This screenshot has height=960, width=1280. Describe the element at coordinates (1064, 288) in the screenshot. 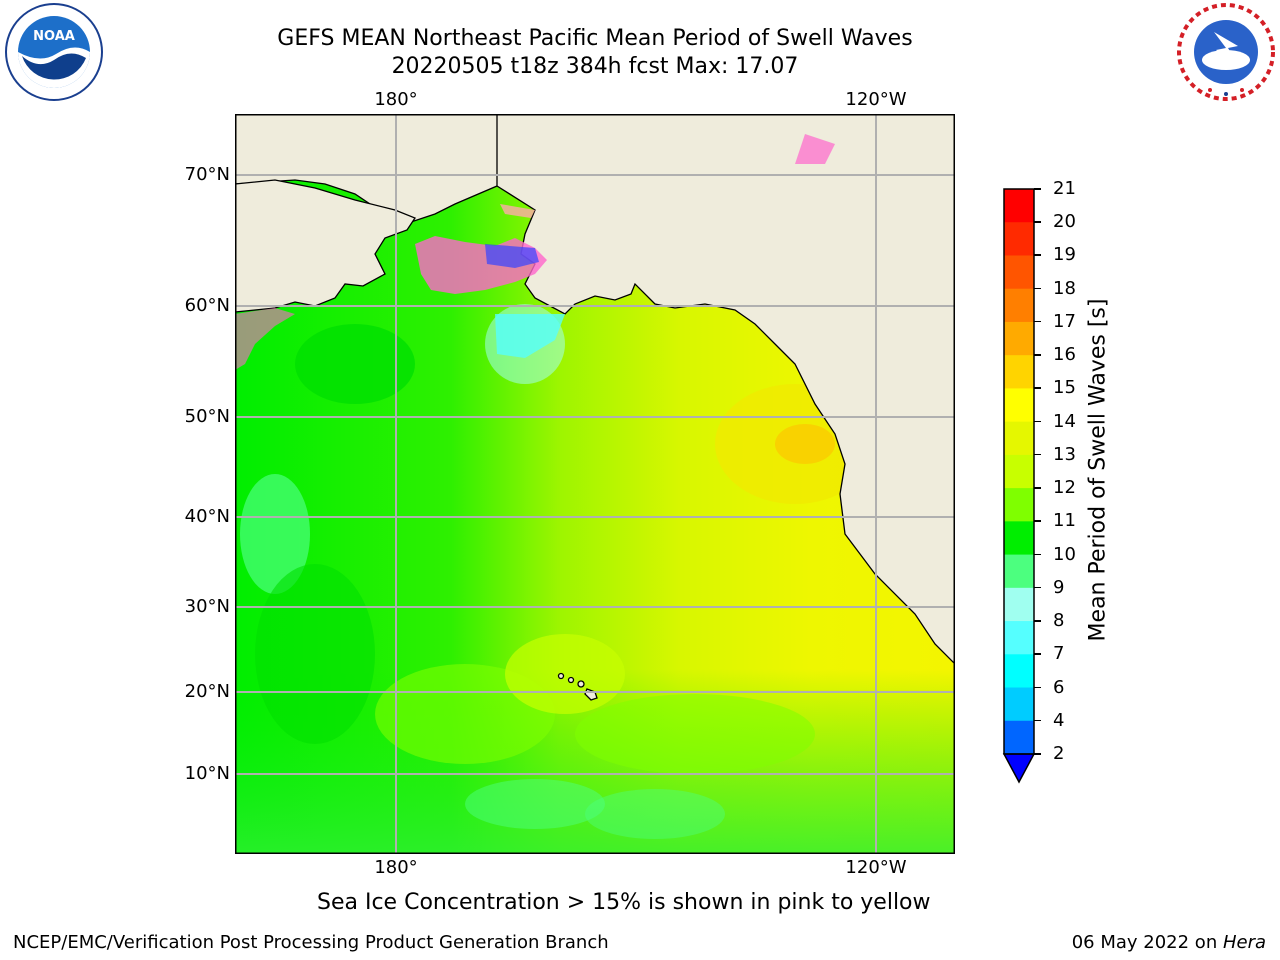

I see `colorbar-tick-label: 18` at that location.